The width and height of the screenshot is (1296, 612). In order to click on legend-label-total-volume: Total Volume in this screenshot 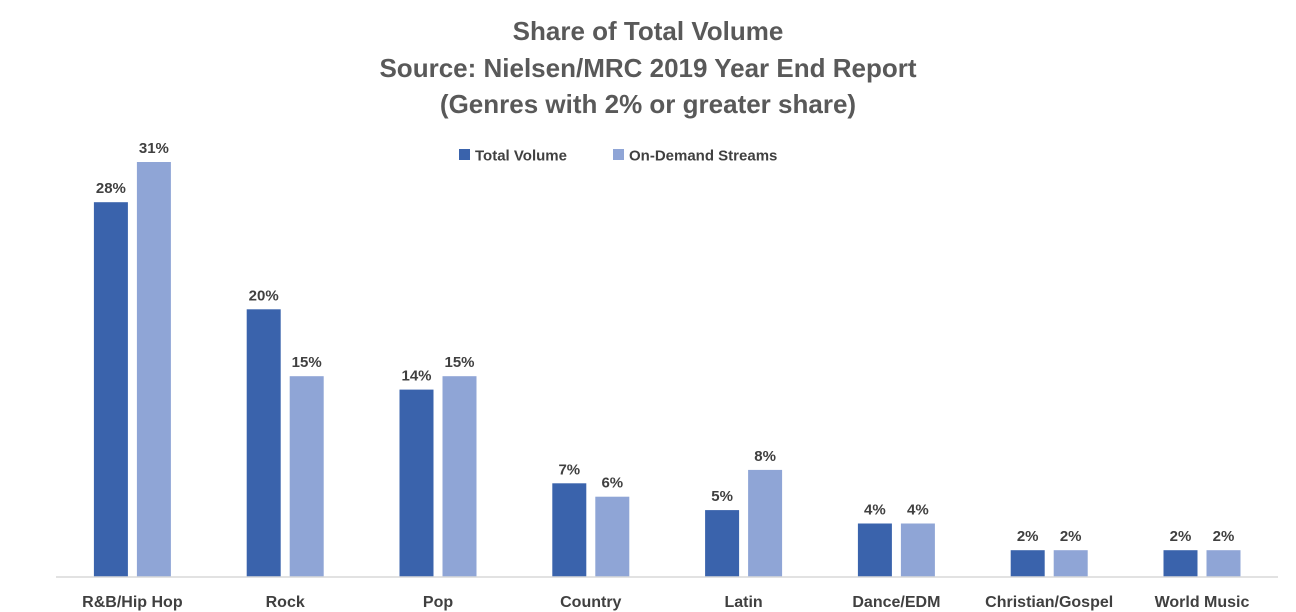, I will do `click(521, 156)`.